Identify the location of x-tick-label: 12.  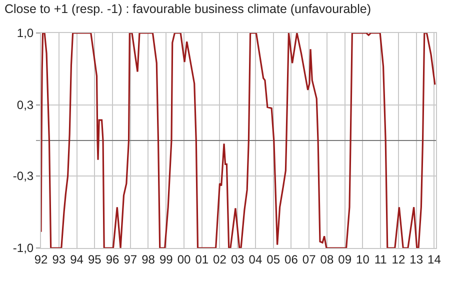
(399, 259).